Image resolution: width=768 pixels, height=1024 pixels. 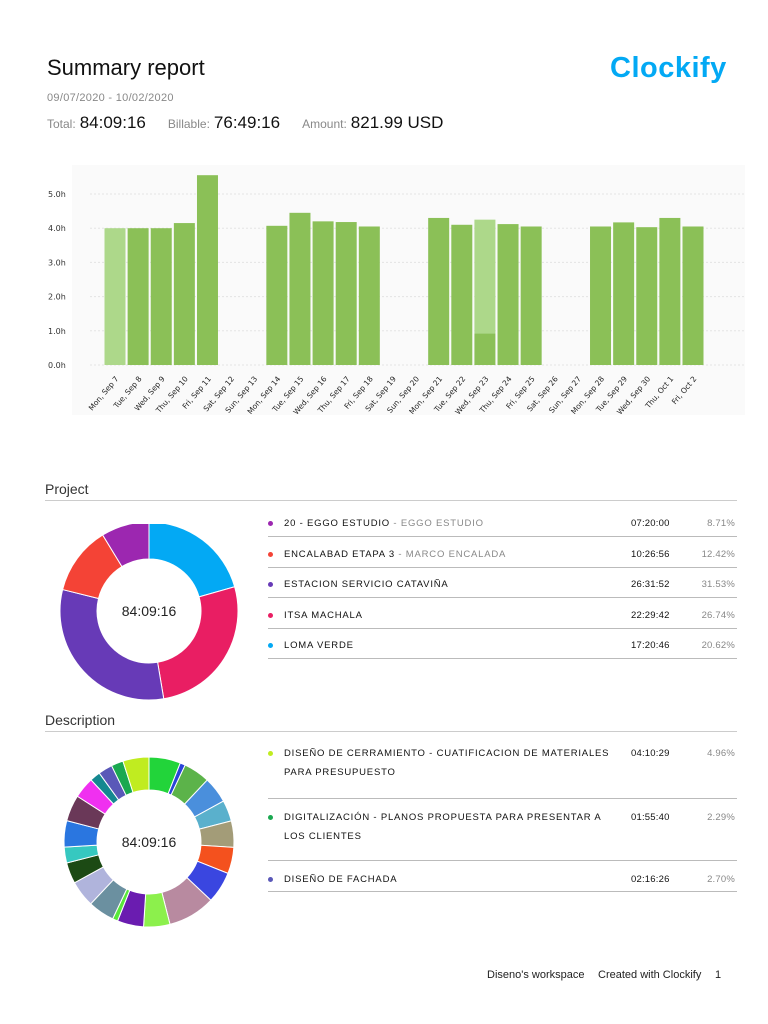 I want to click on page-title: Summary report, so click(x=126, y=67).